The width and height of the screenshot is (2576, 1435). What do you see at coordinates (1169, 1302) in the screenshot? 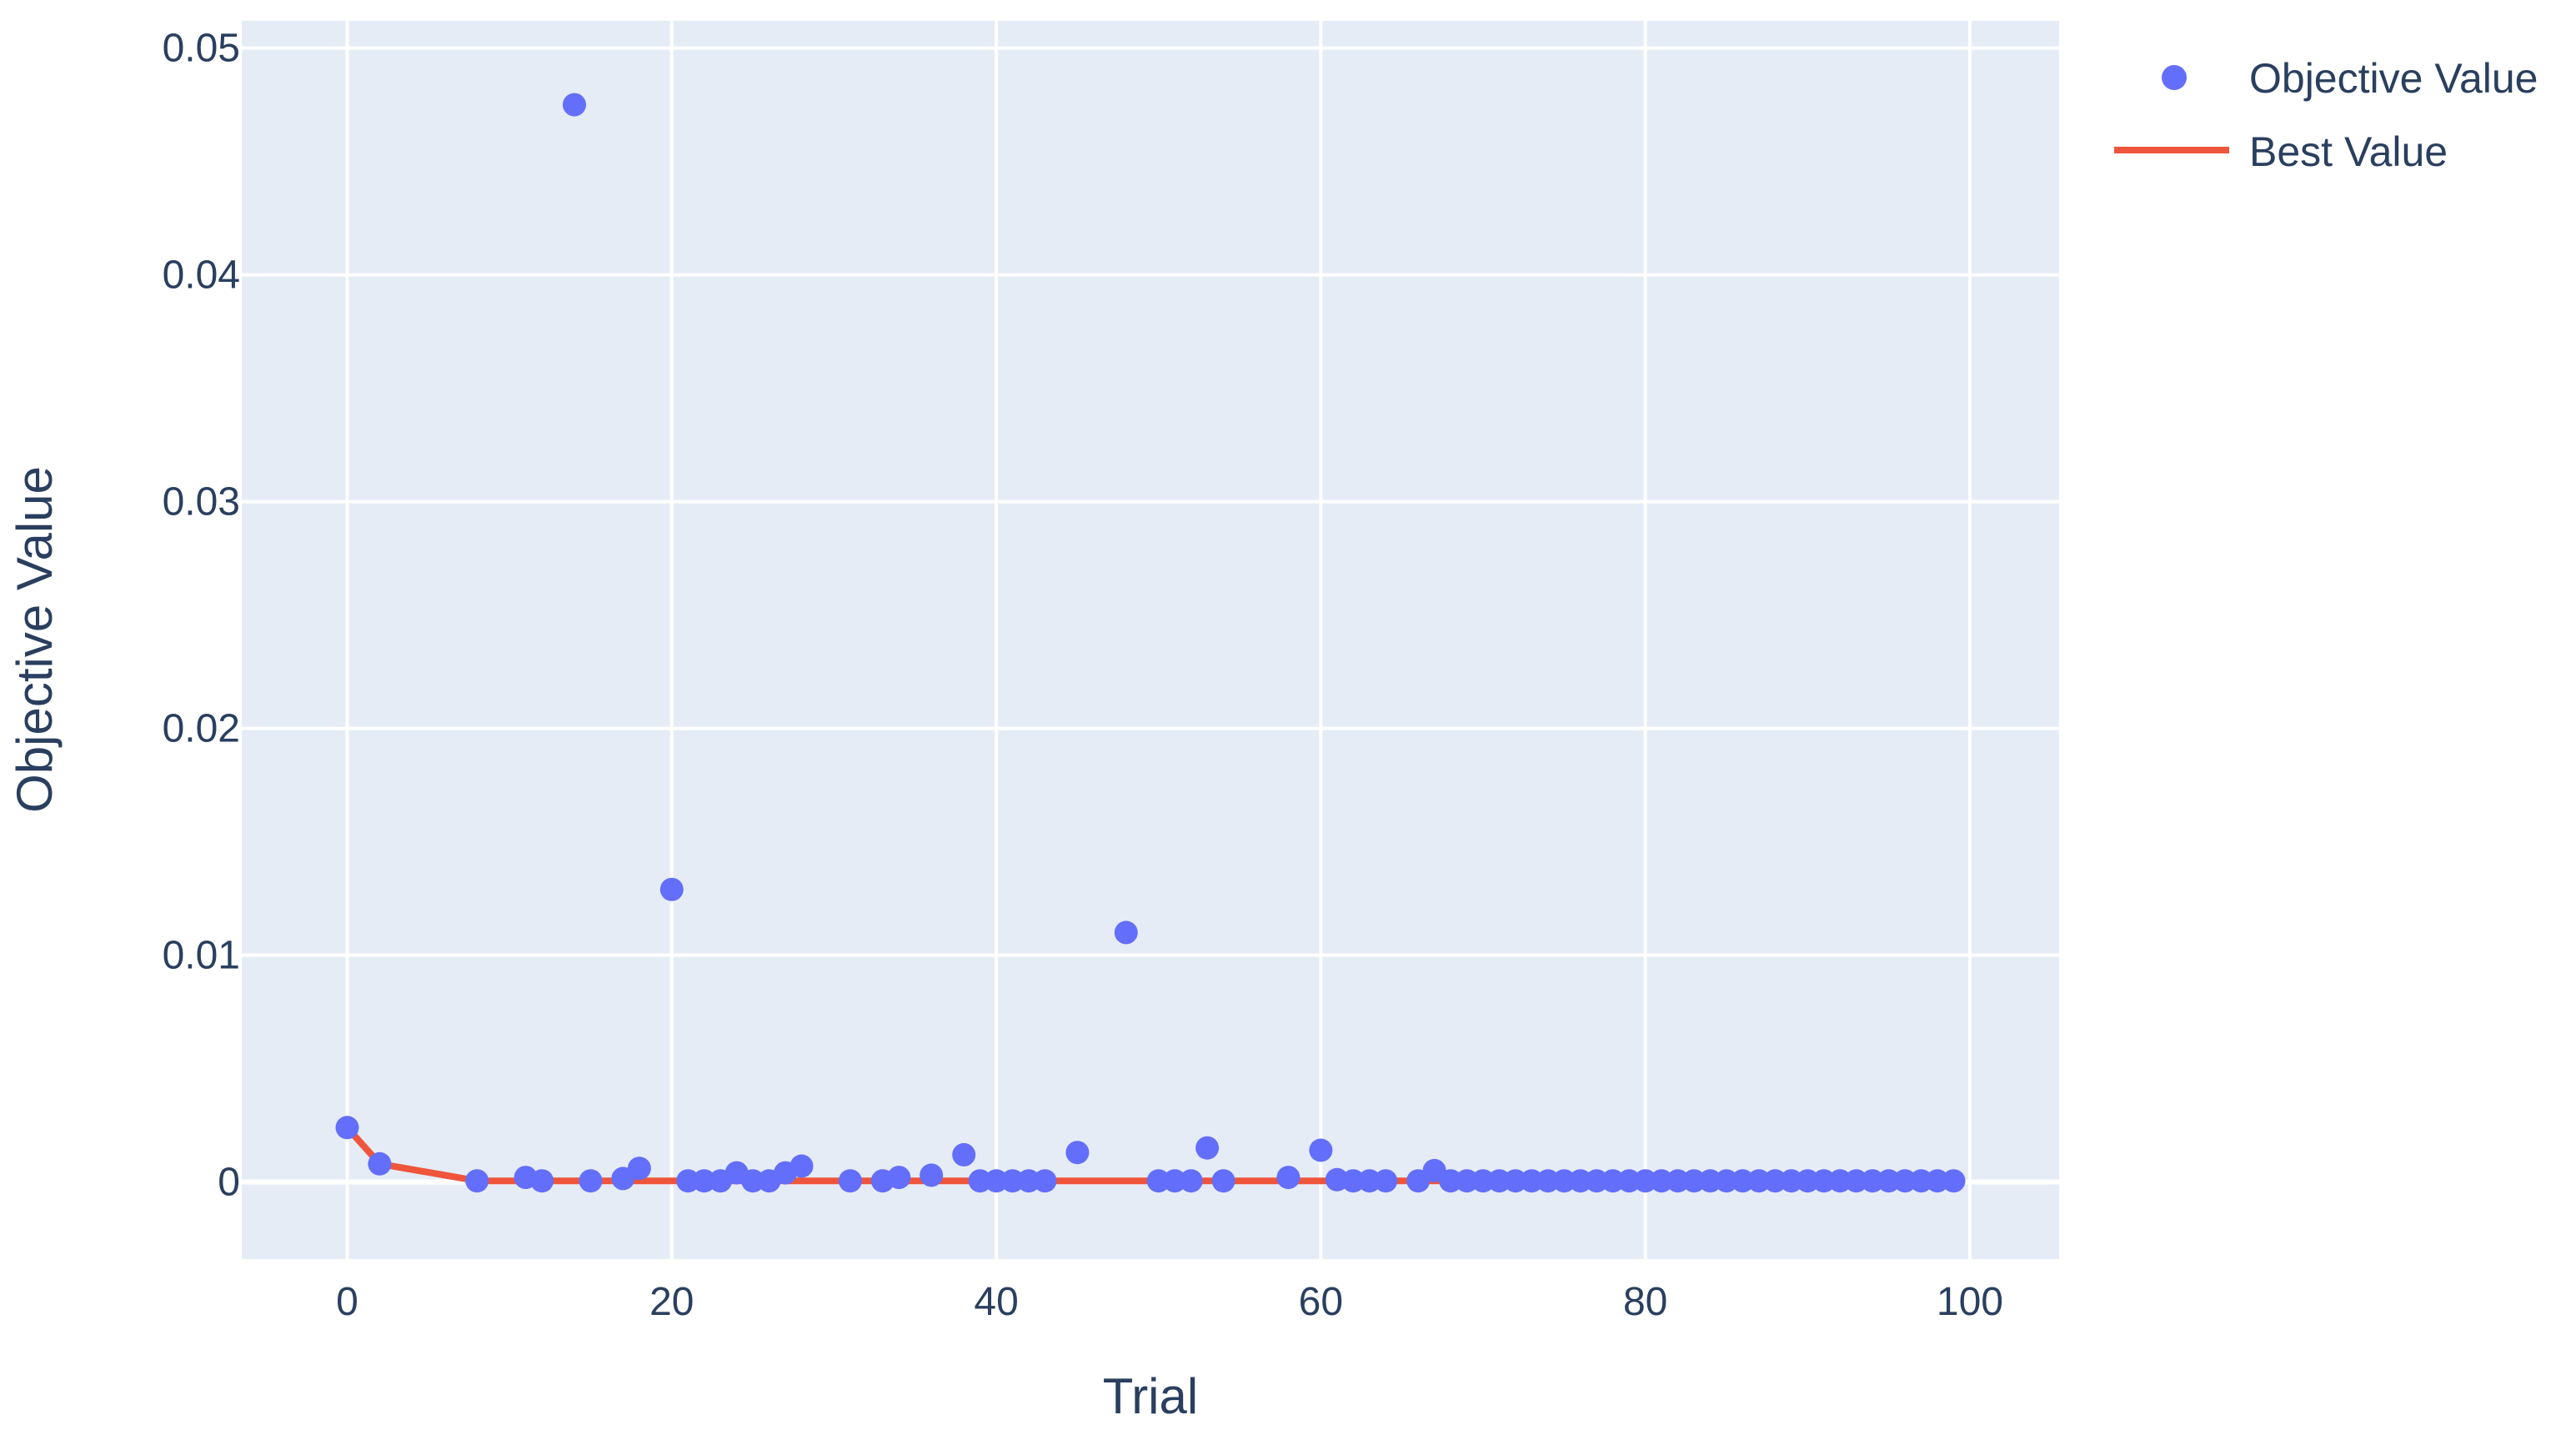
I see `x-axis-ticks: 0 20 40 60 80 100` at bounding box center [1169, 1302].